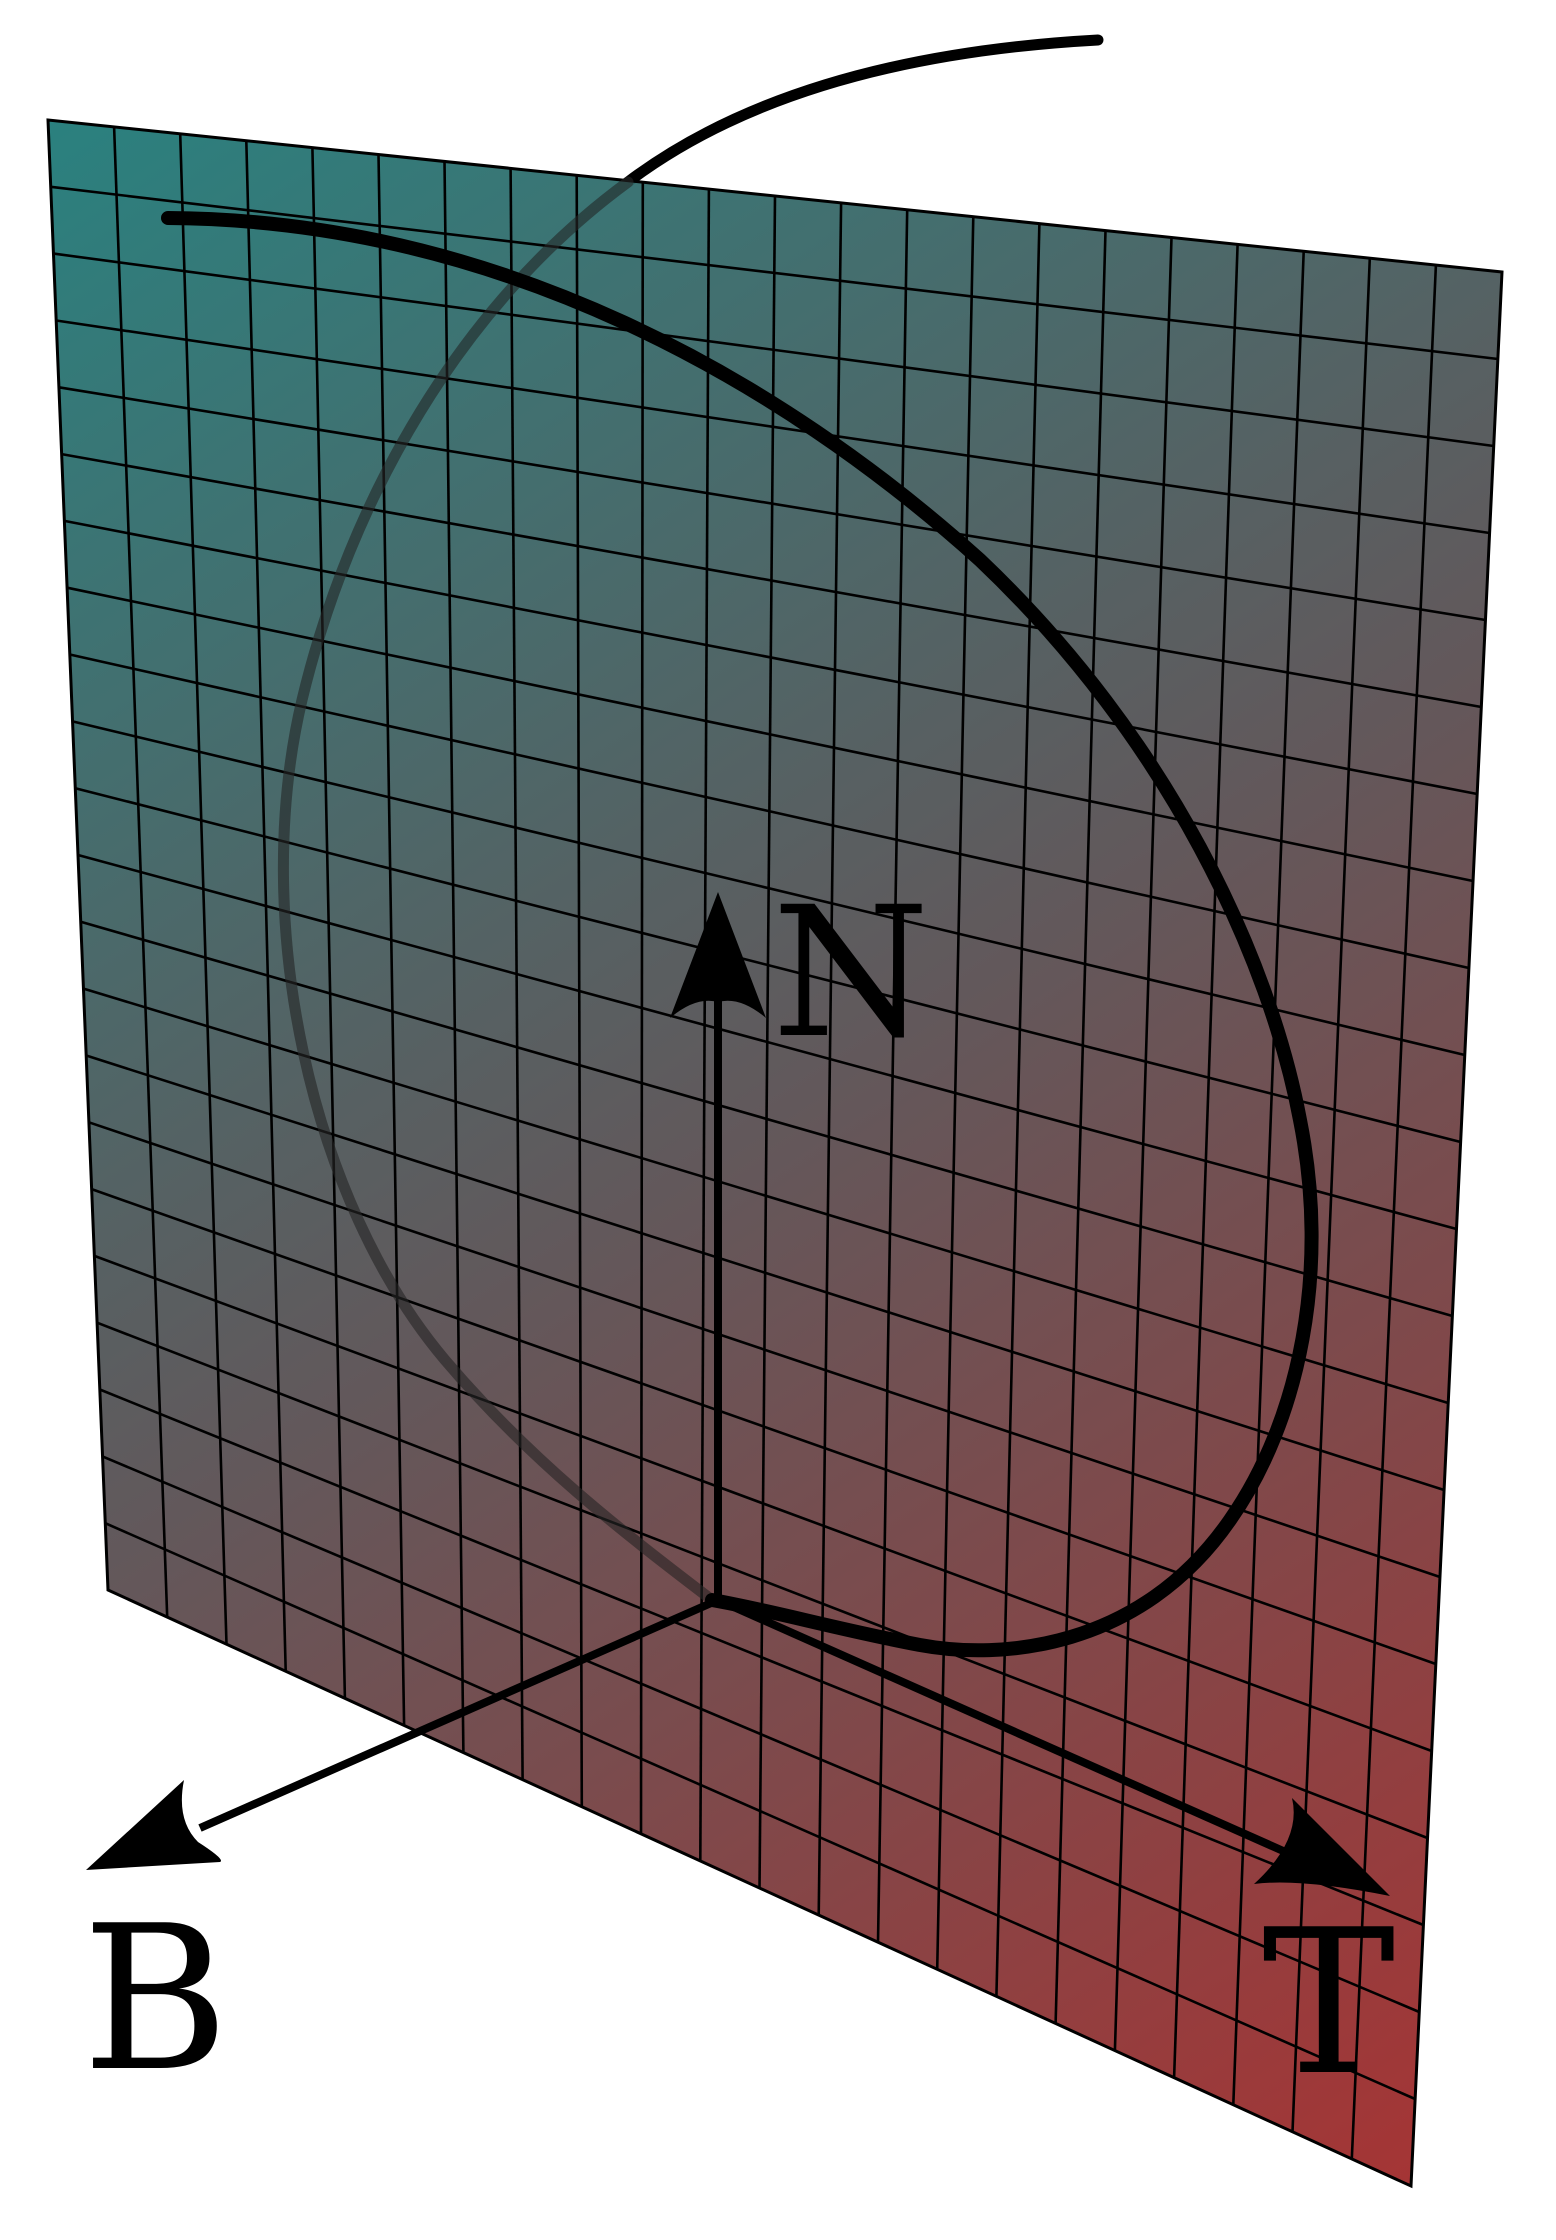  Describe the element at coordinates (155, 1999) in the screenshot. I see `binormal-label: B` at that location.